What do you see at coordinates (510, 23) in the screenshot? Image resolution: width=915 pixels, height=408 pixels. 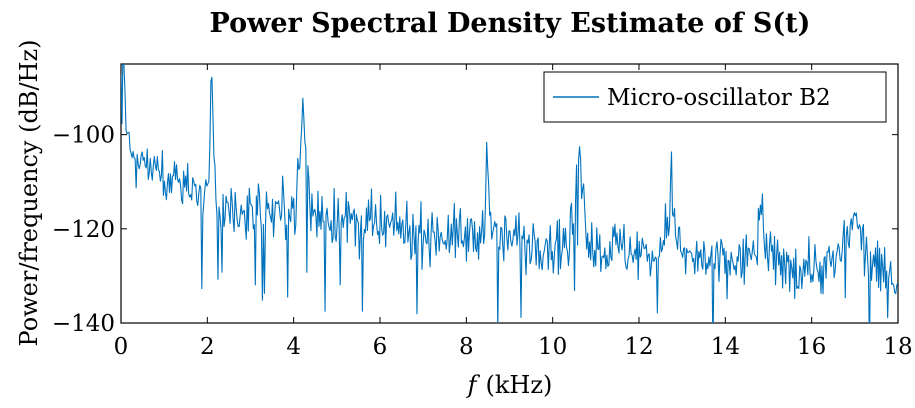 I see `chart-title: Power Spectral Density Estimate of S(t)` at bounding box center [510, 23].